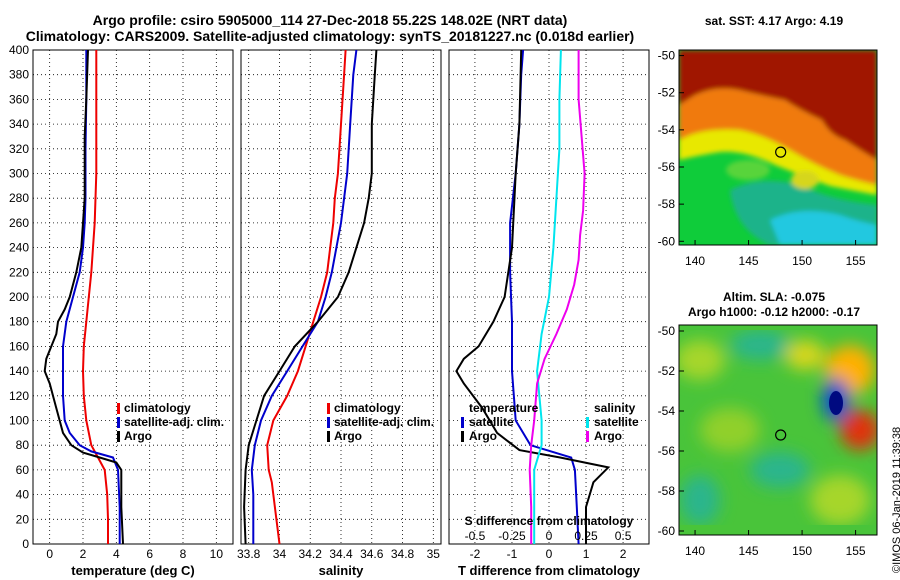 This screenshot has width=900, height=580. I want to click on difference-series-s-argo, so click(557, 297).